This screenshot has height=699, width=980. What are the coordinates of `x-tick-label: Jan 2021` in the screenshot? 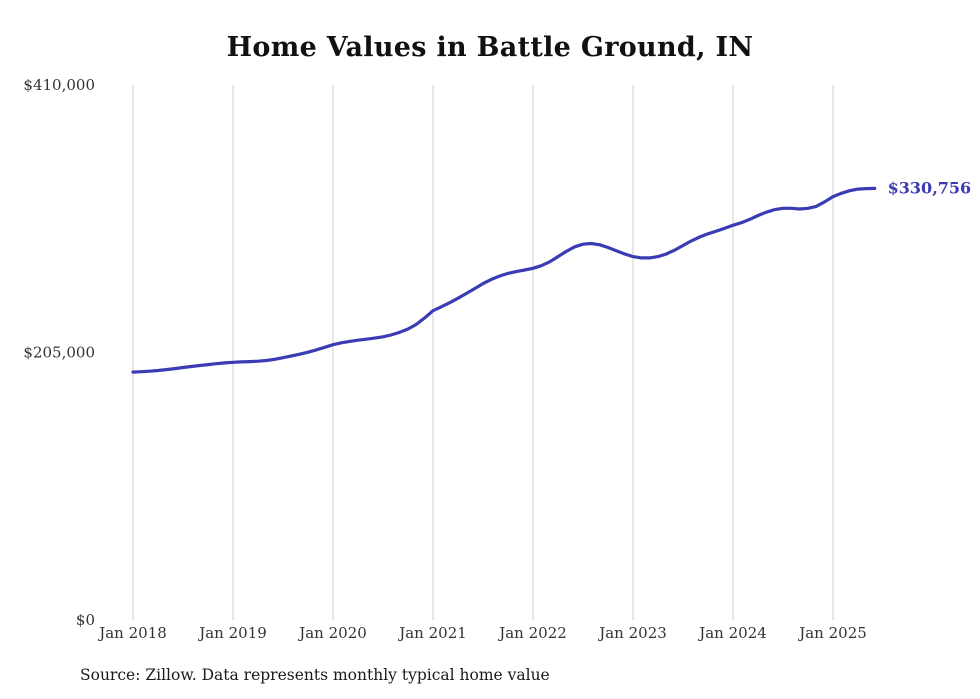 It's located at (432, 633).